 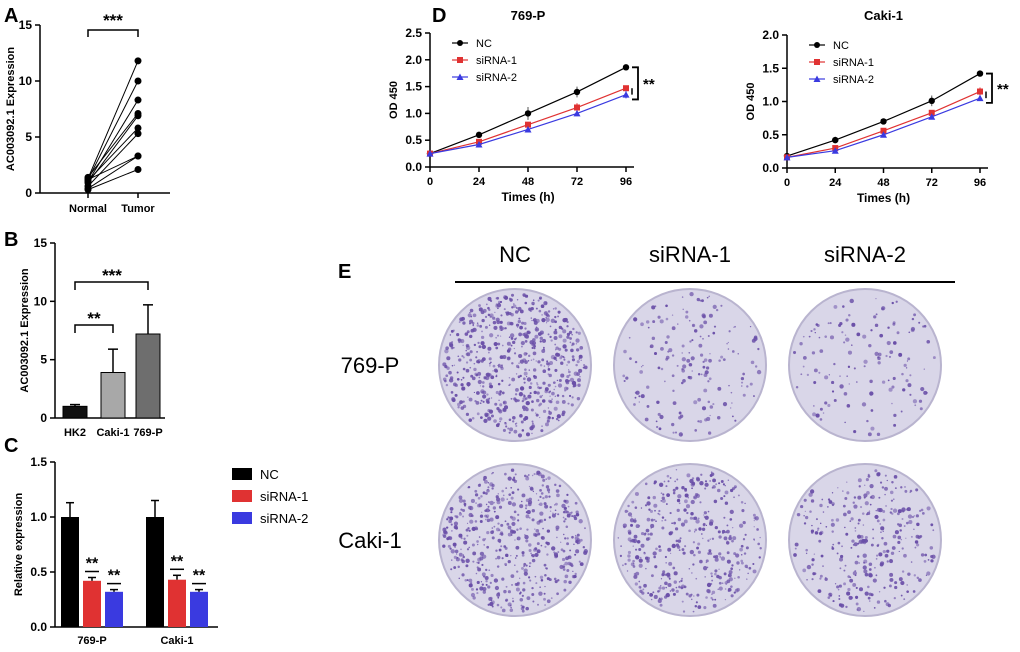 What do you see at coordinates (460, 43) in the screenshot?
I see `legend-marker` at bounding box center [460, 43].